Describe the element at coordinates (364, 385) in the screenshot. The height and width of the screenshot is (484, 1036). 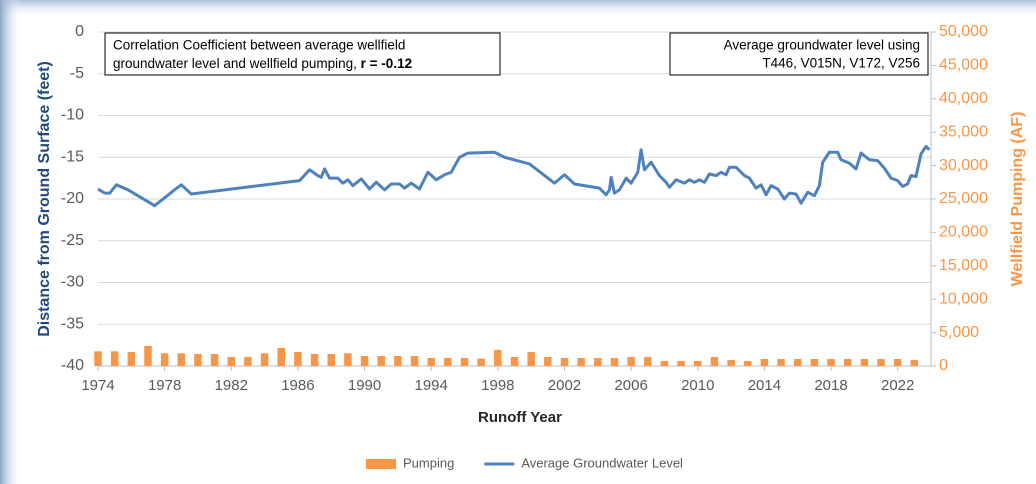
I see `x-tick-label: 1990` at that location.